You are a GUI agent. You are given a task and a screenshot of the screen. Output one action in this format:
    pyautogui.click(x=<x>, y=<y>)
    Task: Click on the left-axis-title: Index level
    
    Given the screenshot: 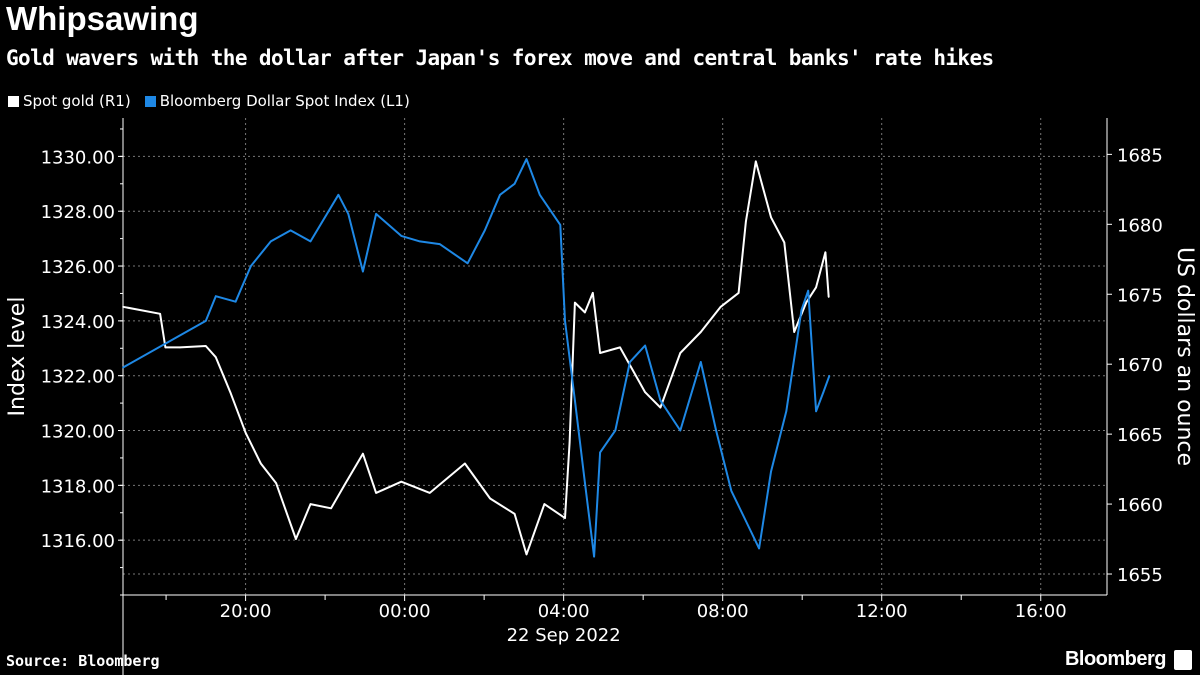 What is the action you would take?
    pyautogui.click(x=17, y=357)
    